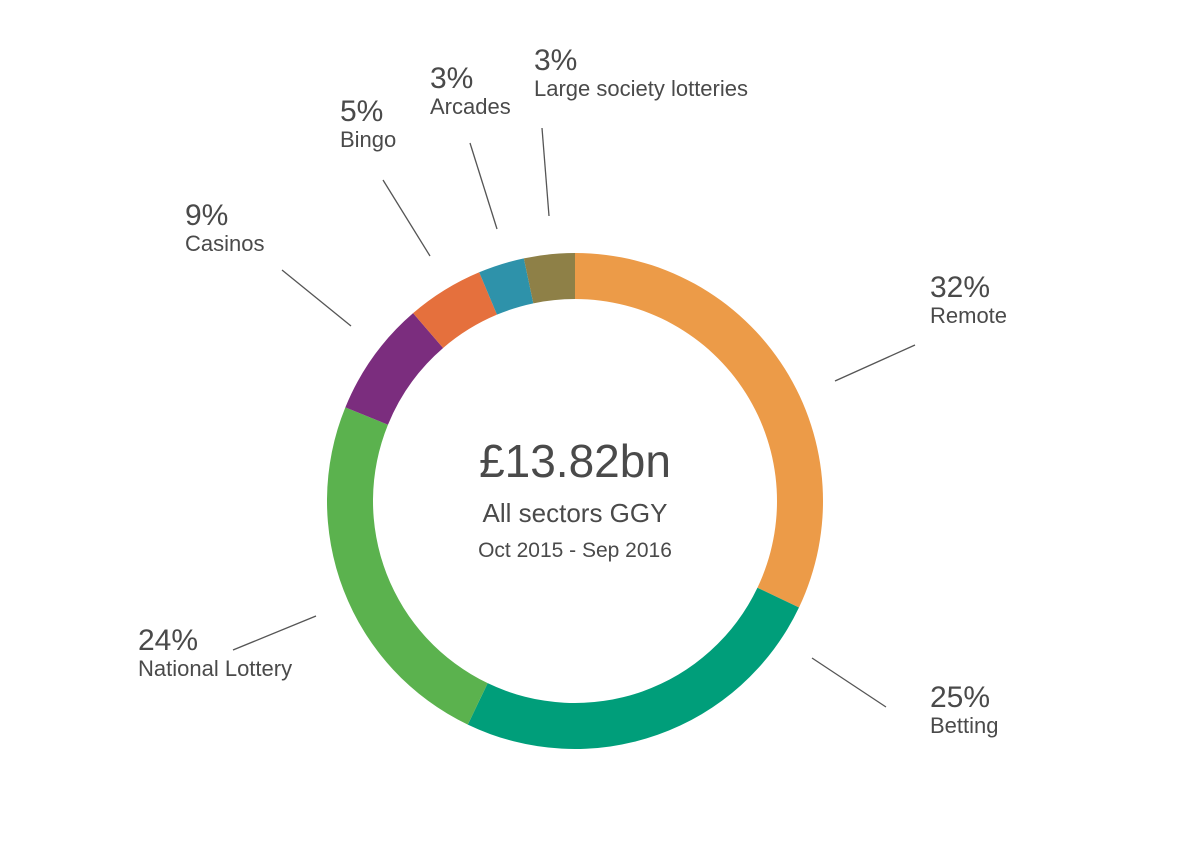 This screenshot has width=1200, height=851. What do you see at coordinates (641, 73) in the screenshot?
I see `slice-label-large-society-lotteries: 3% Large society lotteries` at bounding box center [641, 73].